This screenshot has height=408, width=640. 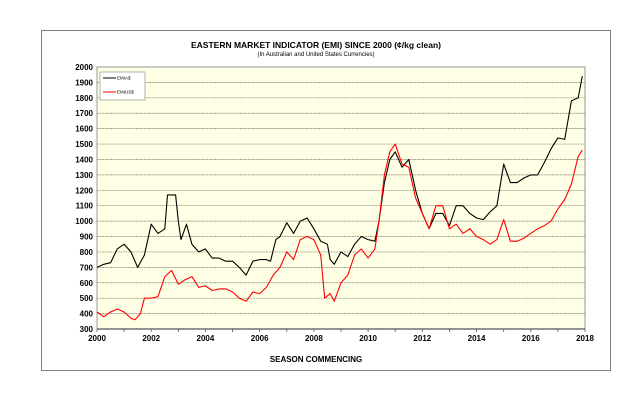 What do you see at coordinates (531, 338) in the screenshot?
I see `x-tick-label: 2016` at bounding box center [531, 338].